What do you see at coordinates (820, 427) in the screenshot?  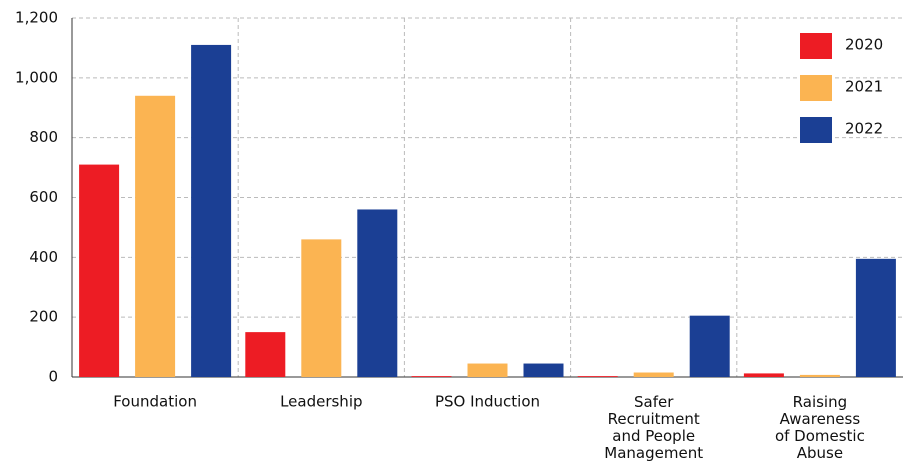 I see `x-tick-label: Raising Awareness of Domestic Abuse` at bounding box center [820, 427].